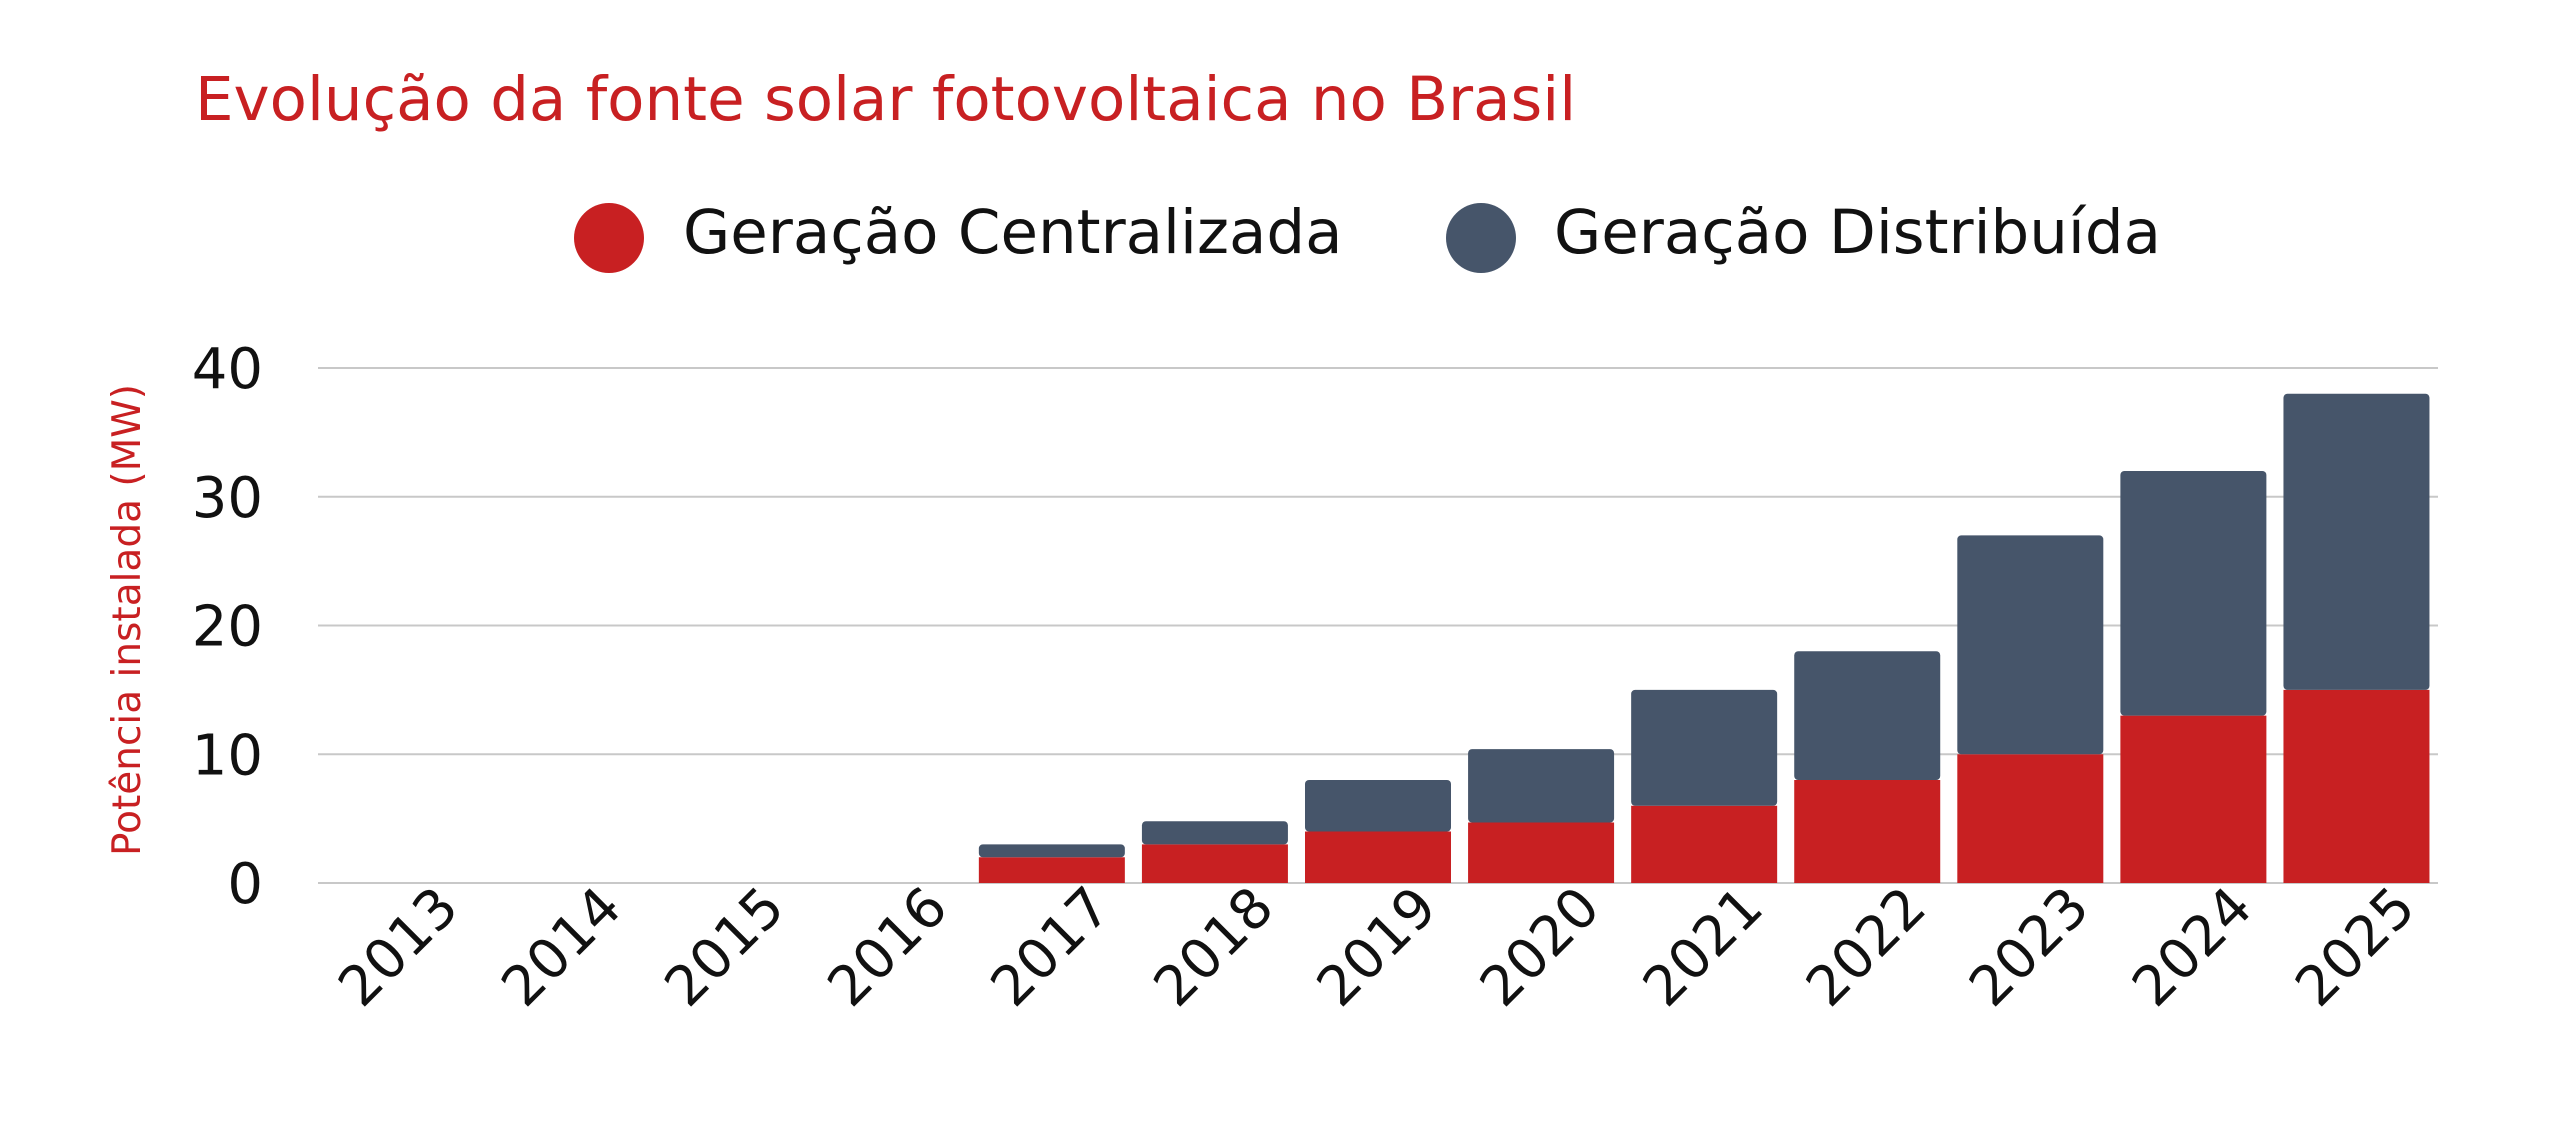  Describe the element at coordinates (561, 946) in the screenshot. I see `x-tick-label-2014: 2014` at that location.